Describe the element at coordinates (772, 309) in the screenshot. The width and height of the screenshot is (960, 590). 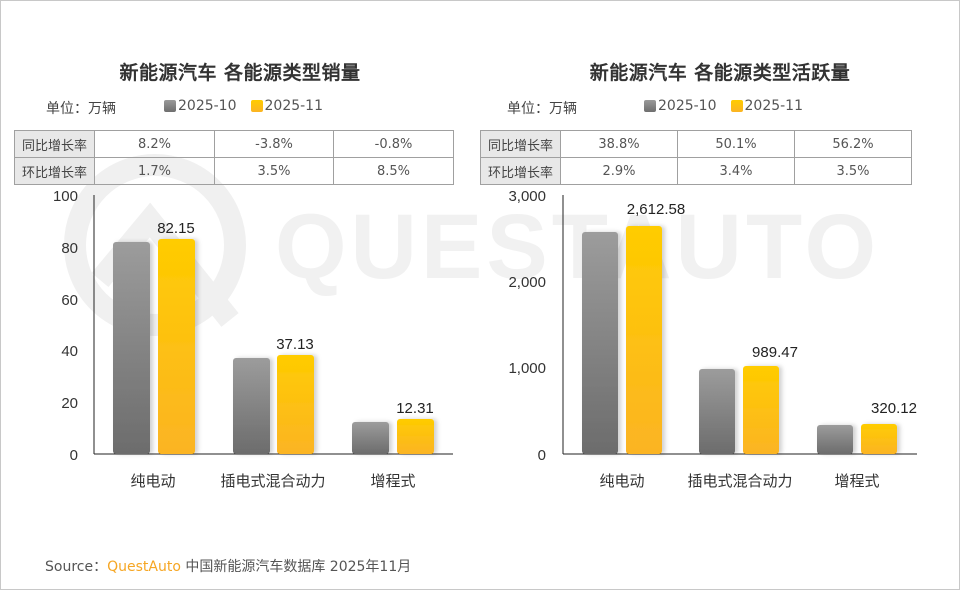
I see `data-labels: 2,612.58 989.47 320.12` at that location.